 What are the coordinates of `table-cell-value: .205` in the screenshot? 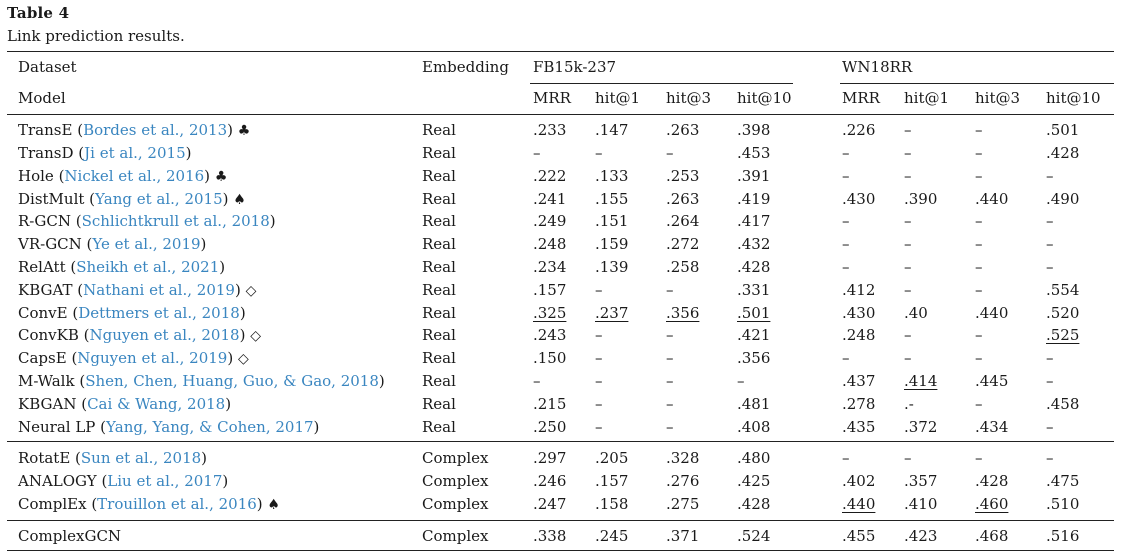 It's located at (612, 458).